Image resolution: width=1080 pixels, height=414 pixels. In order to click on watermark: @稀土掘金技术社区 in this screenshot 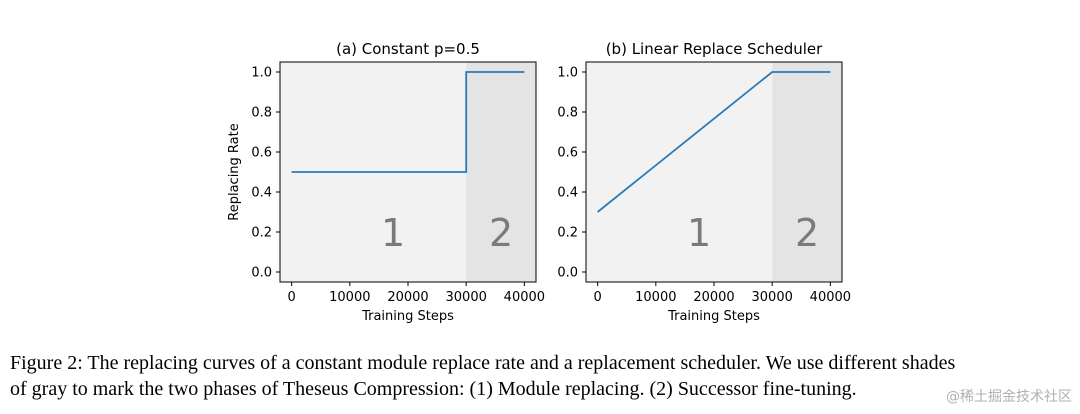, I will do `click(1009, 397)`.